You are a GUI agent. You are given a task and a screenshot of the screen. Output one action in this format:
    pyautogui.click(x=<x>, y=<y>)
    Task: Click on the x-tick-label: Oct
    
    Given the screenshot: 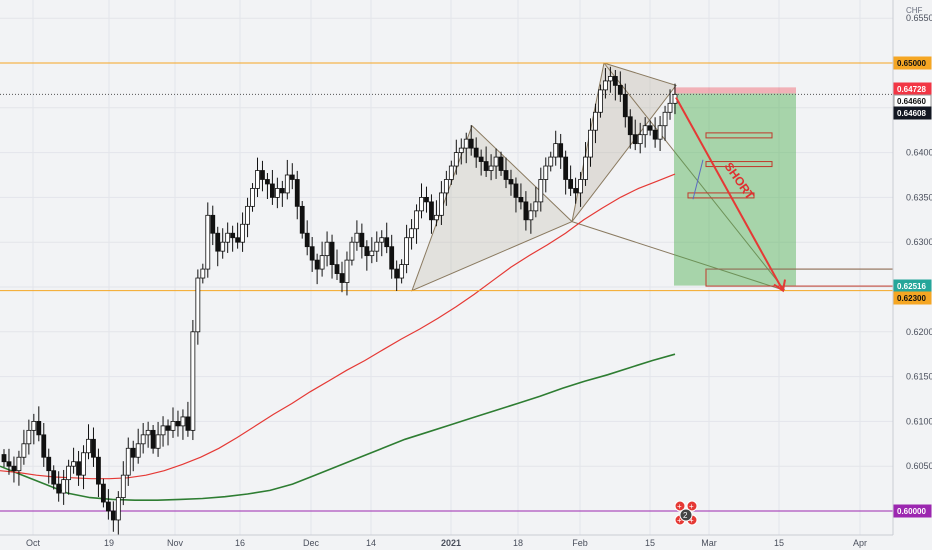 What is the action you would take?
    pyautogui.click(x=33, y=543)
    